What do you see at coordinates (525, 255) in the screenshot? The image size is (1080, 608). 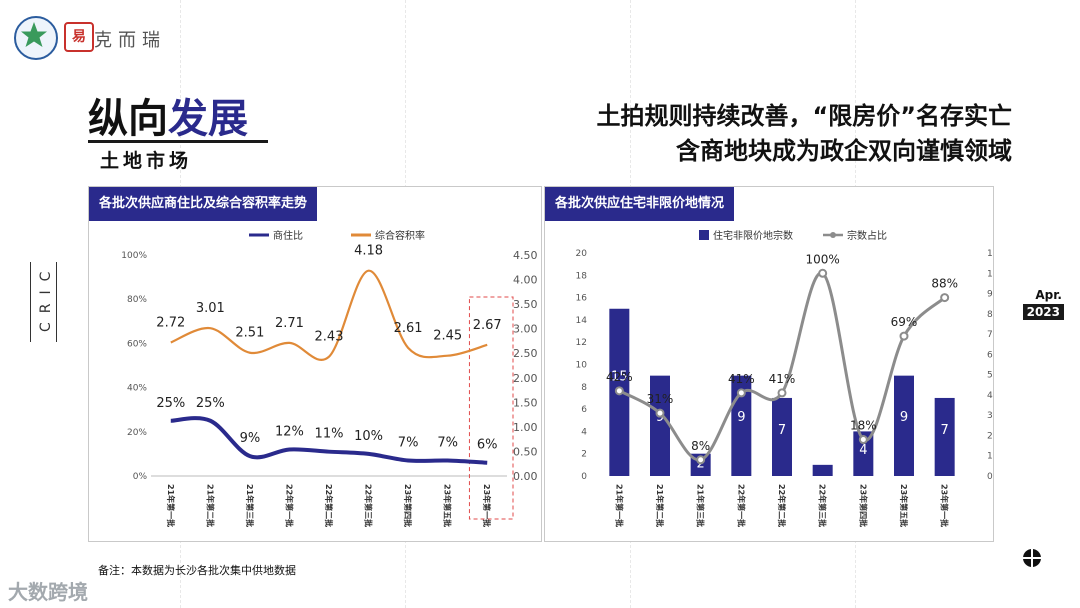 I see `y-right-tick-label: 4.50` at bounding box center [525, 255].